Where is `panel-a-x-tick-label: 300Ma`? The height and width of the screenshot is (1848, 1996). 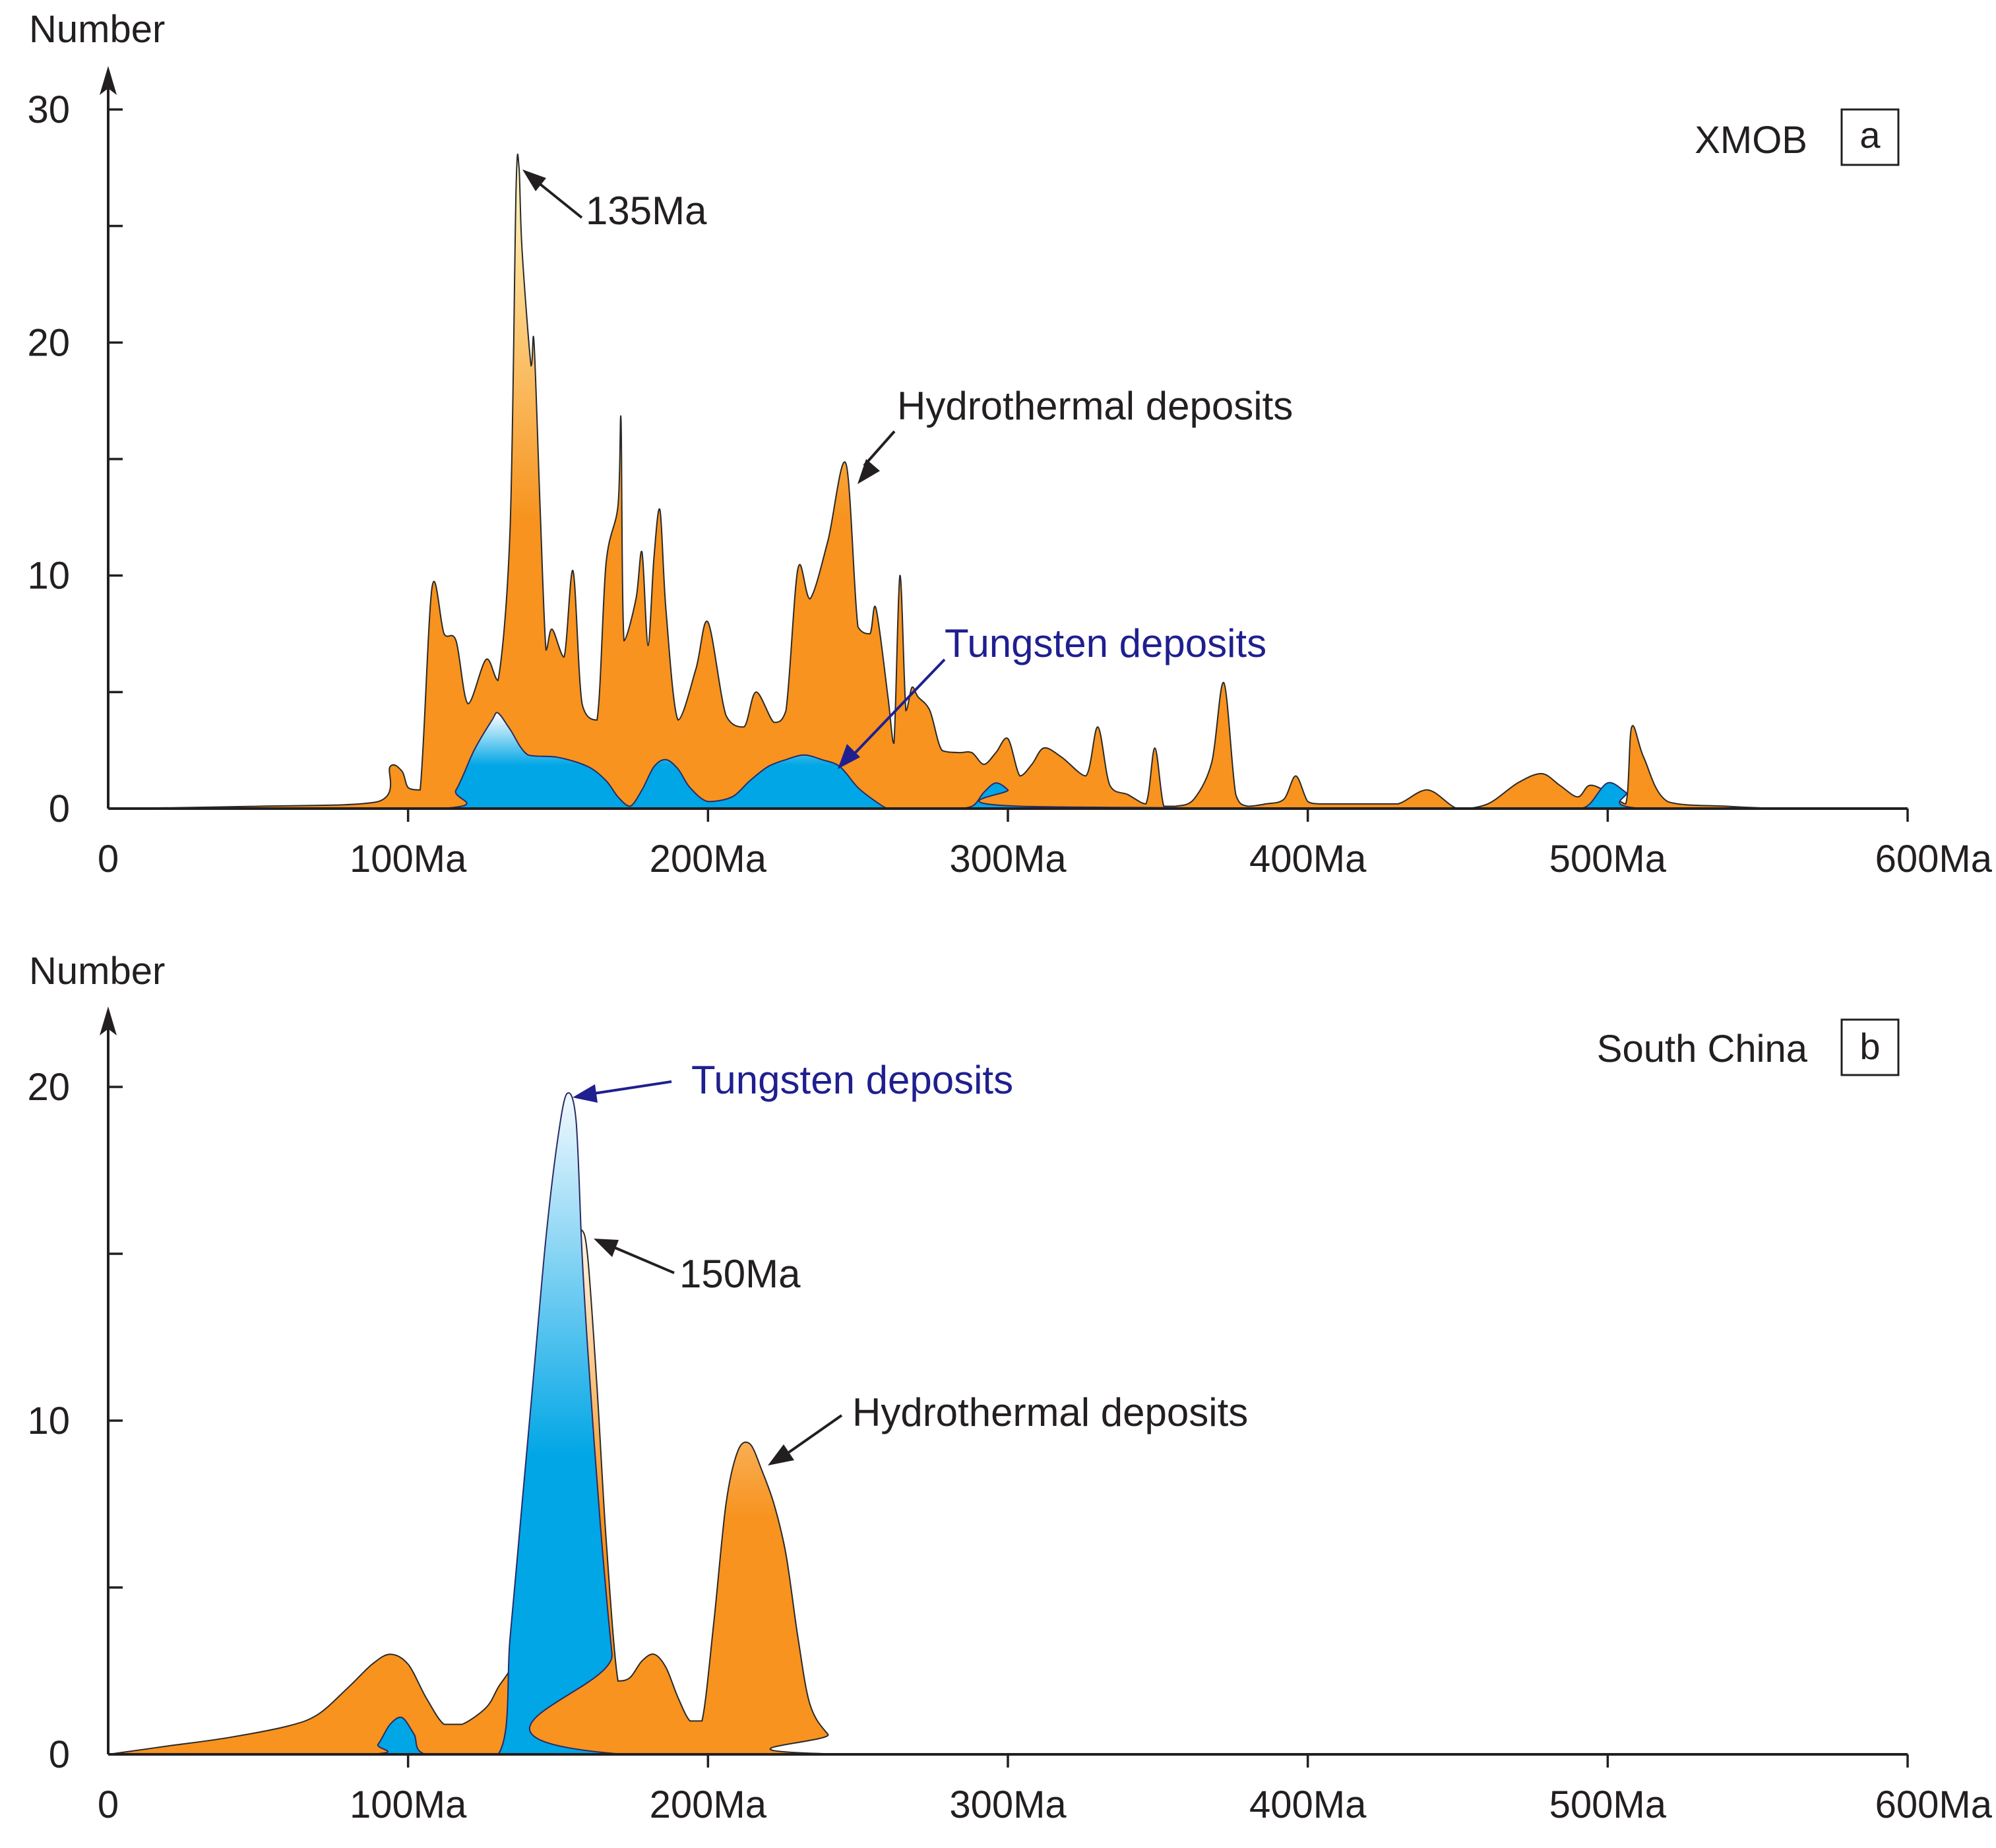
panel-a-x-tick-label: 300Ma is located at coordinates (1008, 859).